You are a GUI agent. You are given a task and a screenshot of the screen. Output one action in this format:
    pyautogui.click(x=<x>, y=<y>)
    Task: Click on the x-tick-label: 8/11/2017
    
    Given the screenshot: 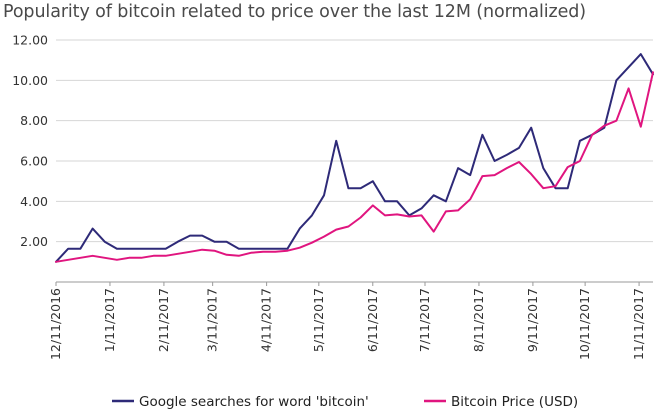 What is the action you would take?
    pyautogui.click(x=478, y=320)
    